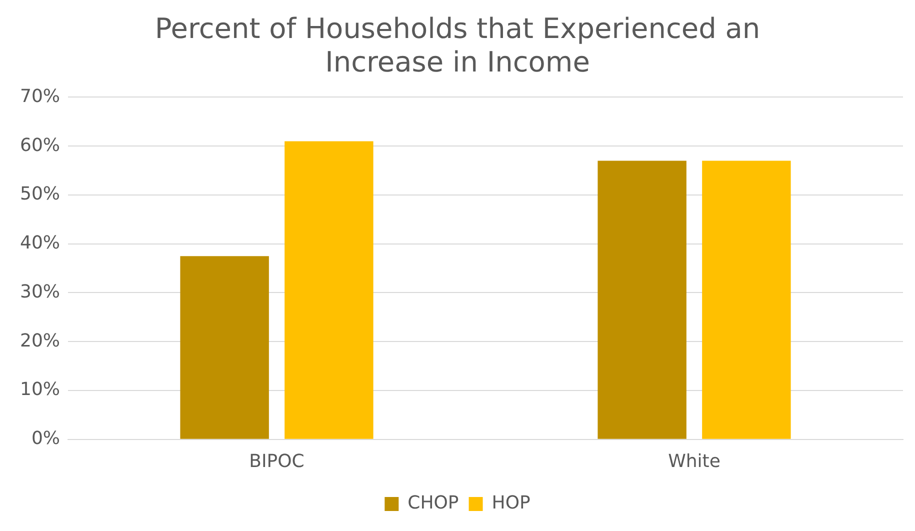 The image size is (915, 531). I want to click on y-tick-label: 50%, so click(40, 194).